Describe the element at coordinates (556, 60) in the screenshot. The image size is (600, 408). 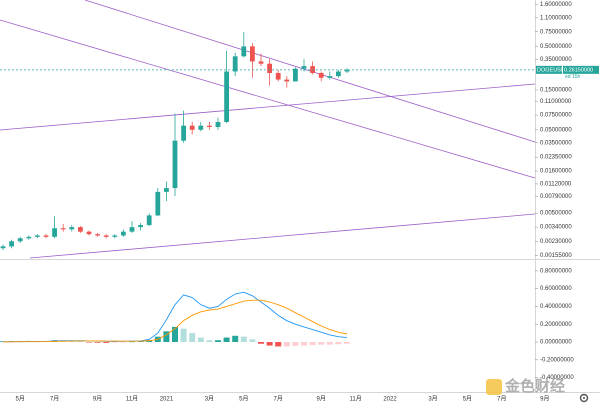
I see `y-tick-label: 0.35000000` at that location.